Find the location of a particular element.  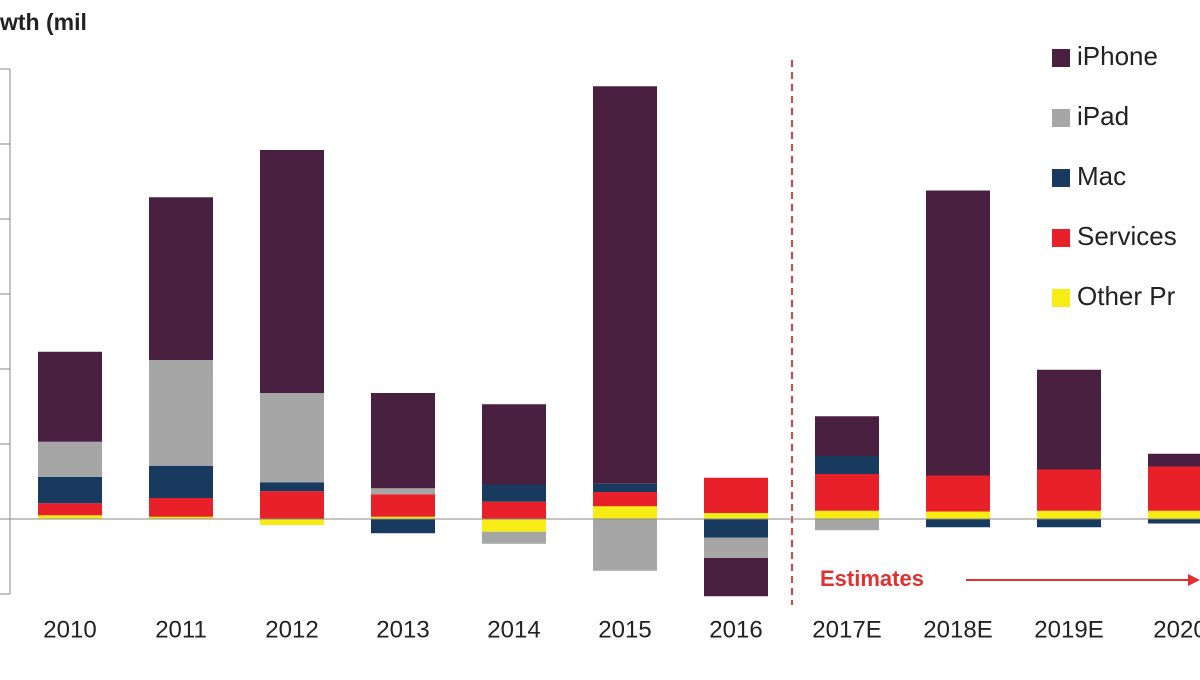

legend-label: Other Pr is located at coordinates (1126, 296).